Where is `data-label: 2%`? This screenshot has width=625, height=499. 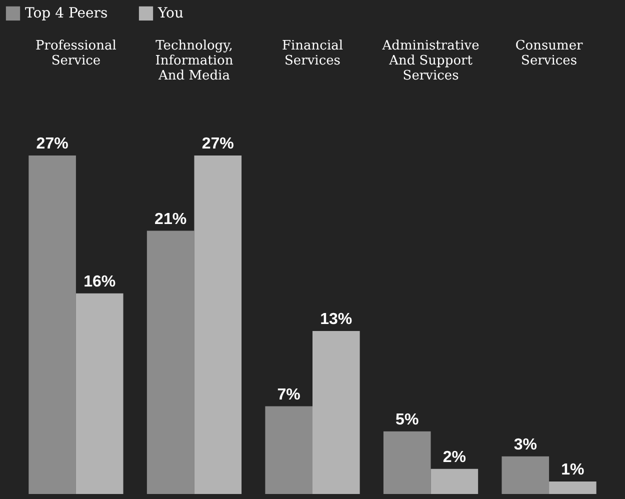 data-label: 2% is located at coordinates (454, 457).